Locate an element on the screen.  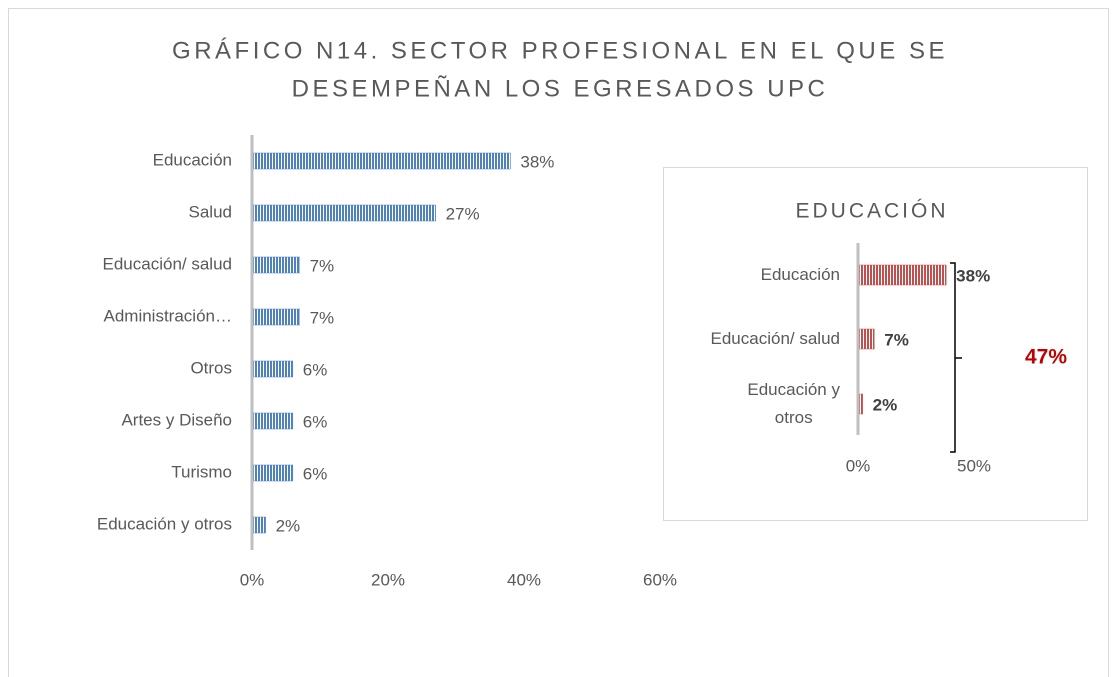
category-label: Turismo is located at coordinates (201, 471).